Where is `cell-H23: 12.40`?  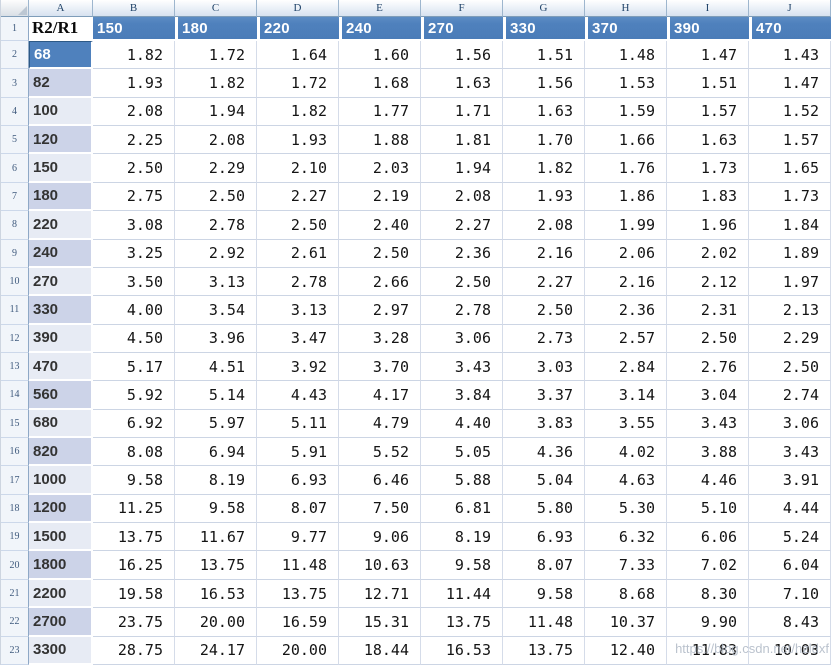 cell-H23: 12.40 is located at coordinates (626, 650).